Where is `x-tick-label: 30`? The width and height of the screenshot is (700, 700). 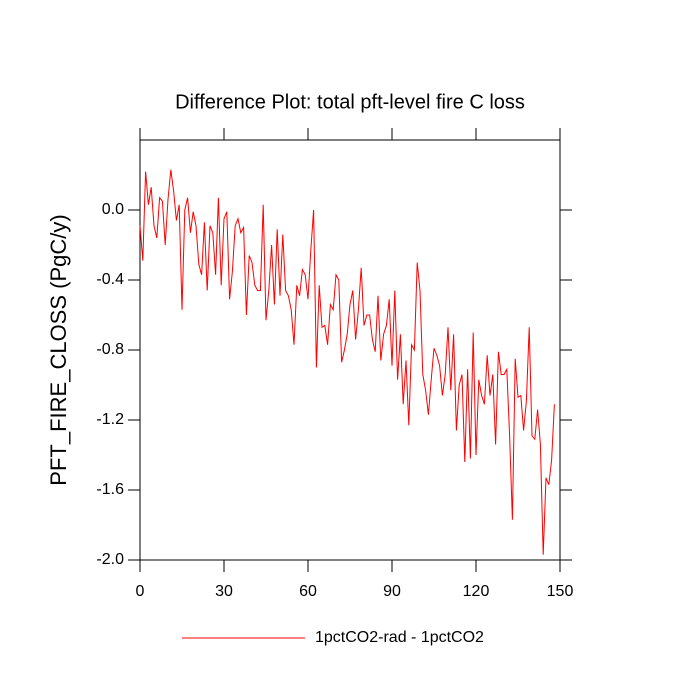
x-tick-label: 30 is located at coordinates (224, 591).